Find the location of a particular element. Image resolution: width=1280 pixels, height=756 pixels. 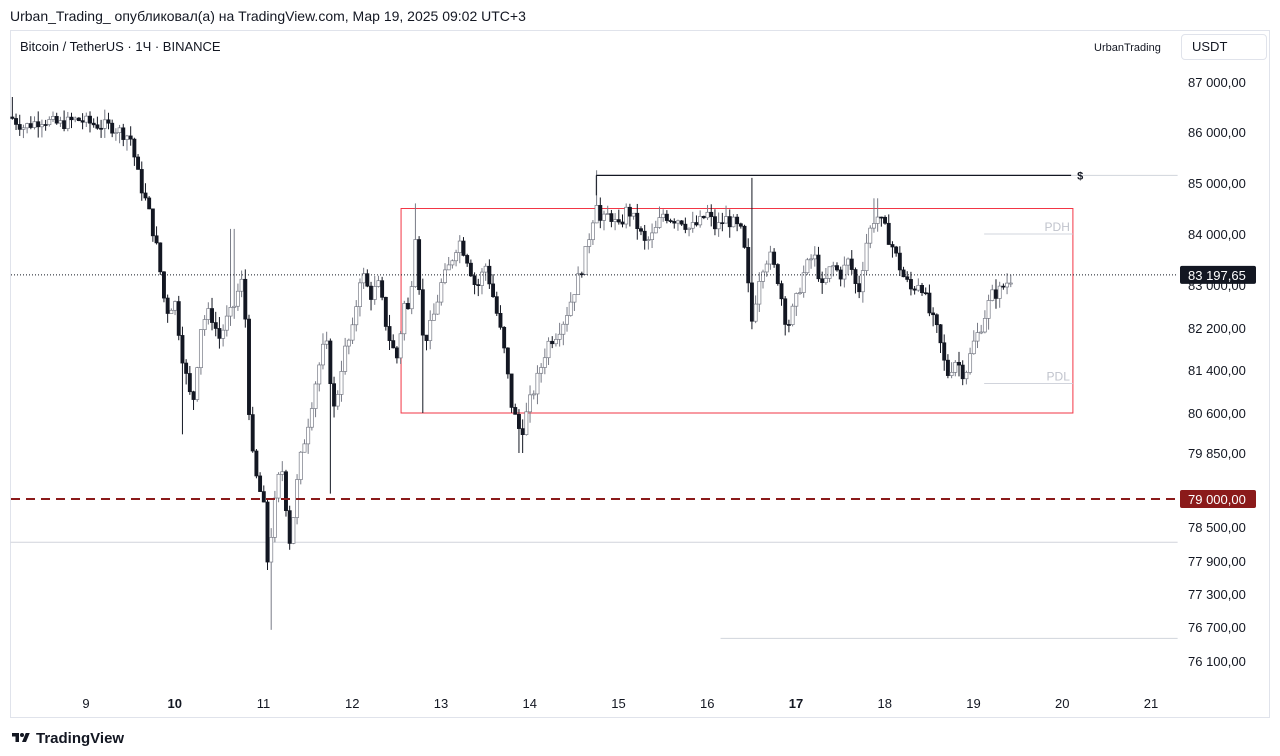

support-price-badge-bg is located at coordinates (1218, 499).